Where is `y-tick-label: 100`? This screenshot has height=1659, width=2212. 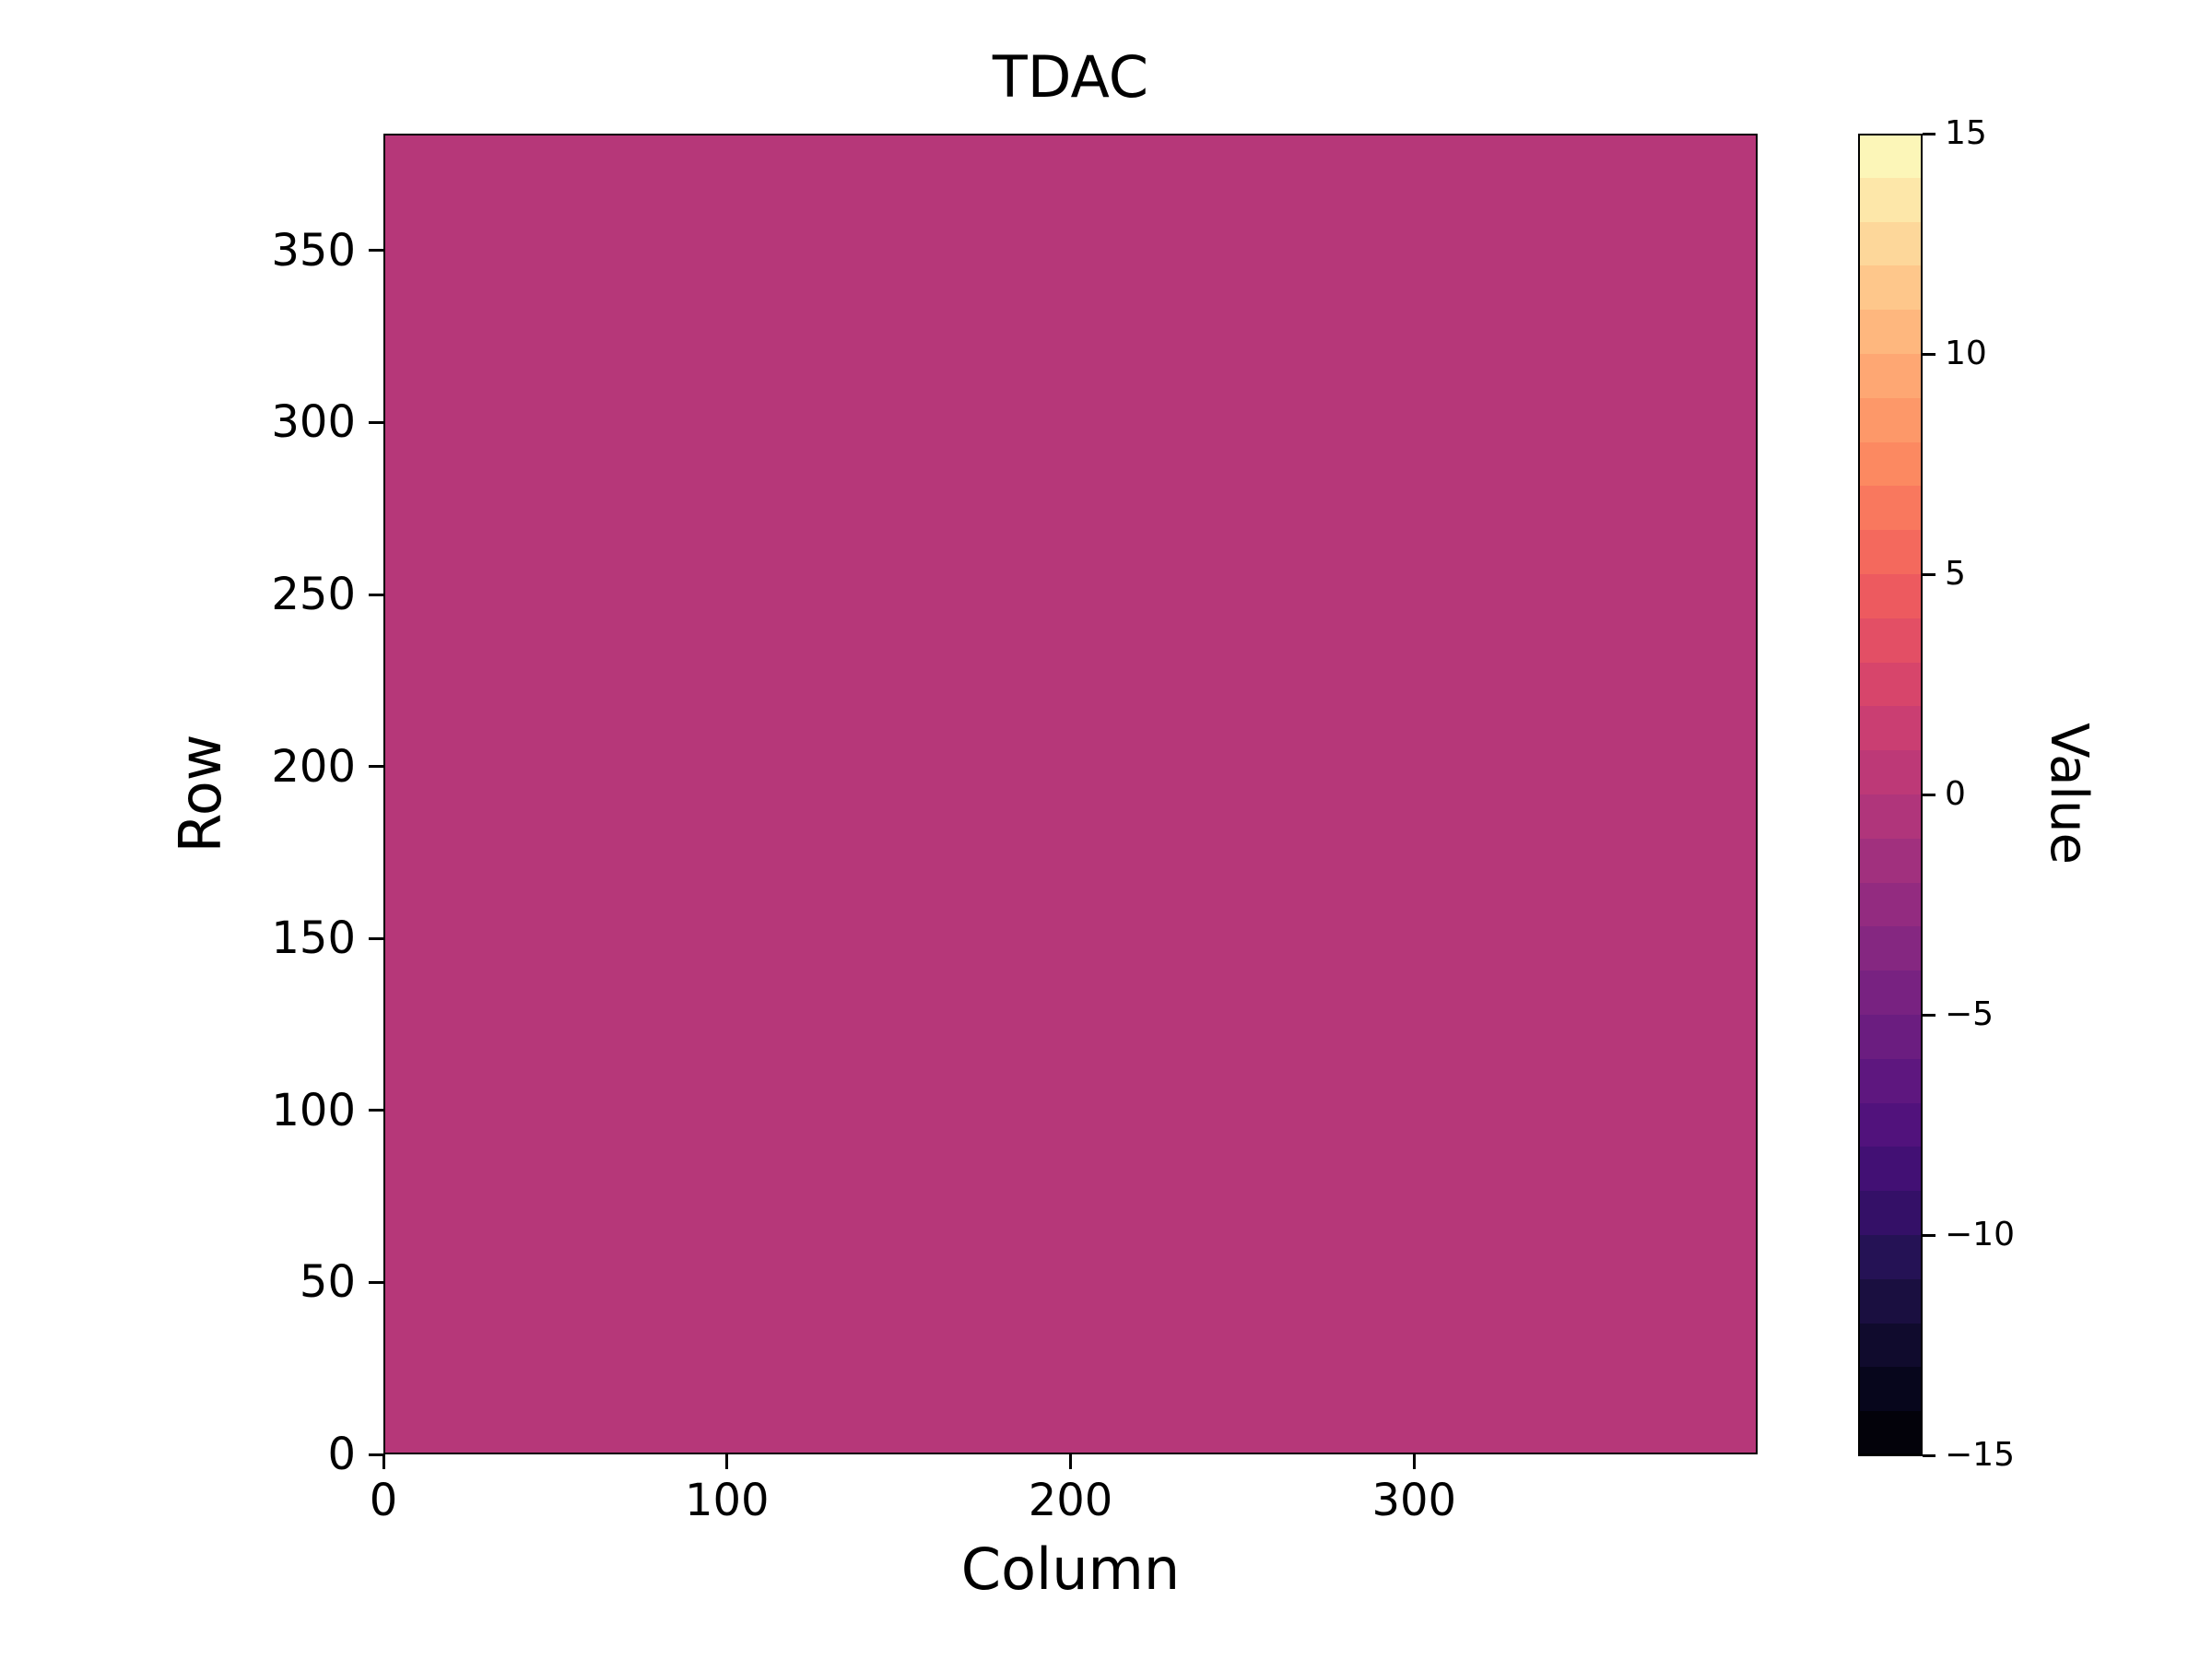
y-tick-label: 100 is located at coordinates (313, 1110).